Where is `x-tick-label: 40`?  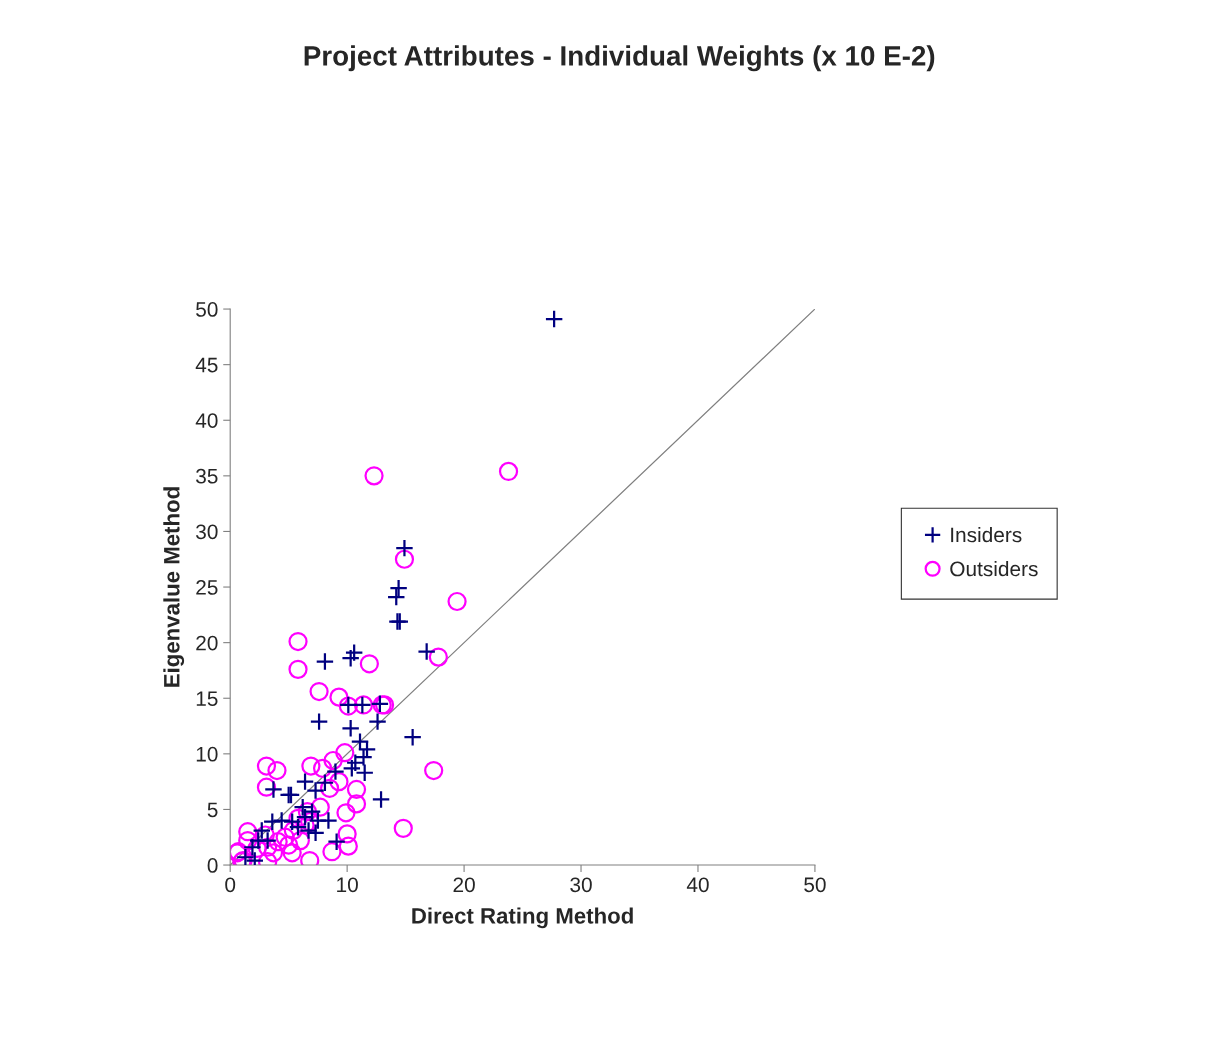
x-tick-label: 40 is located at coordinates (697, 885).